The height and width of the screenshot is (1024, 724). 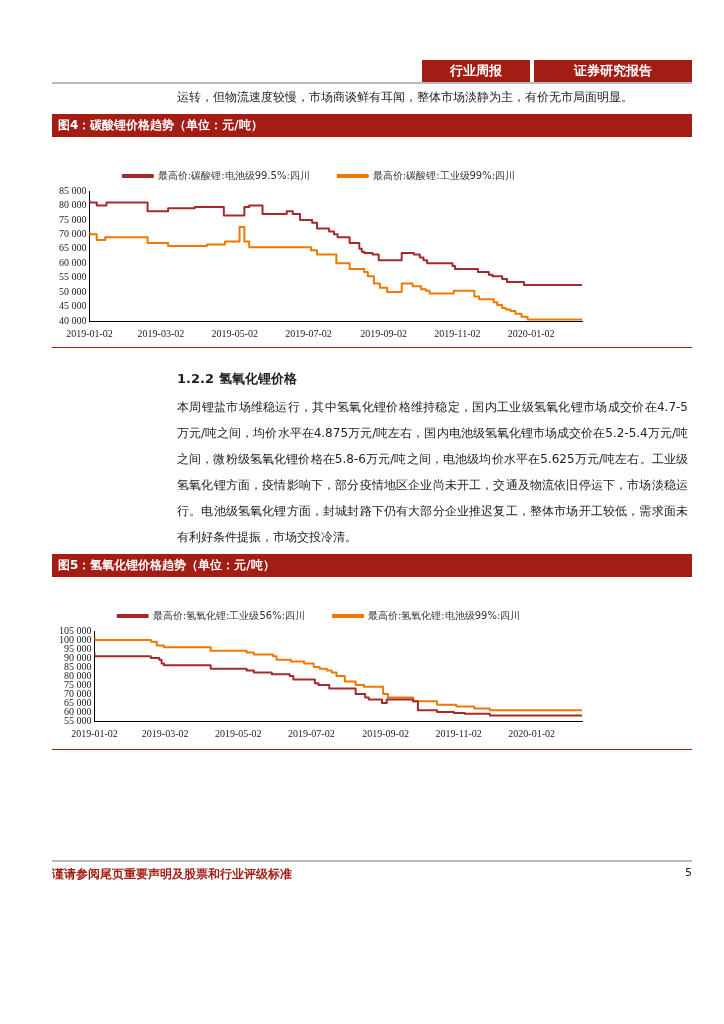 What do you see at coordinates (613, 71) in the screenshot?
I see `text: 证券研究报告` at bounding box center [613, 71].